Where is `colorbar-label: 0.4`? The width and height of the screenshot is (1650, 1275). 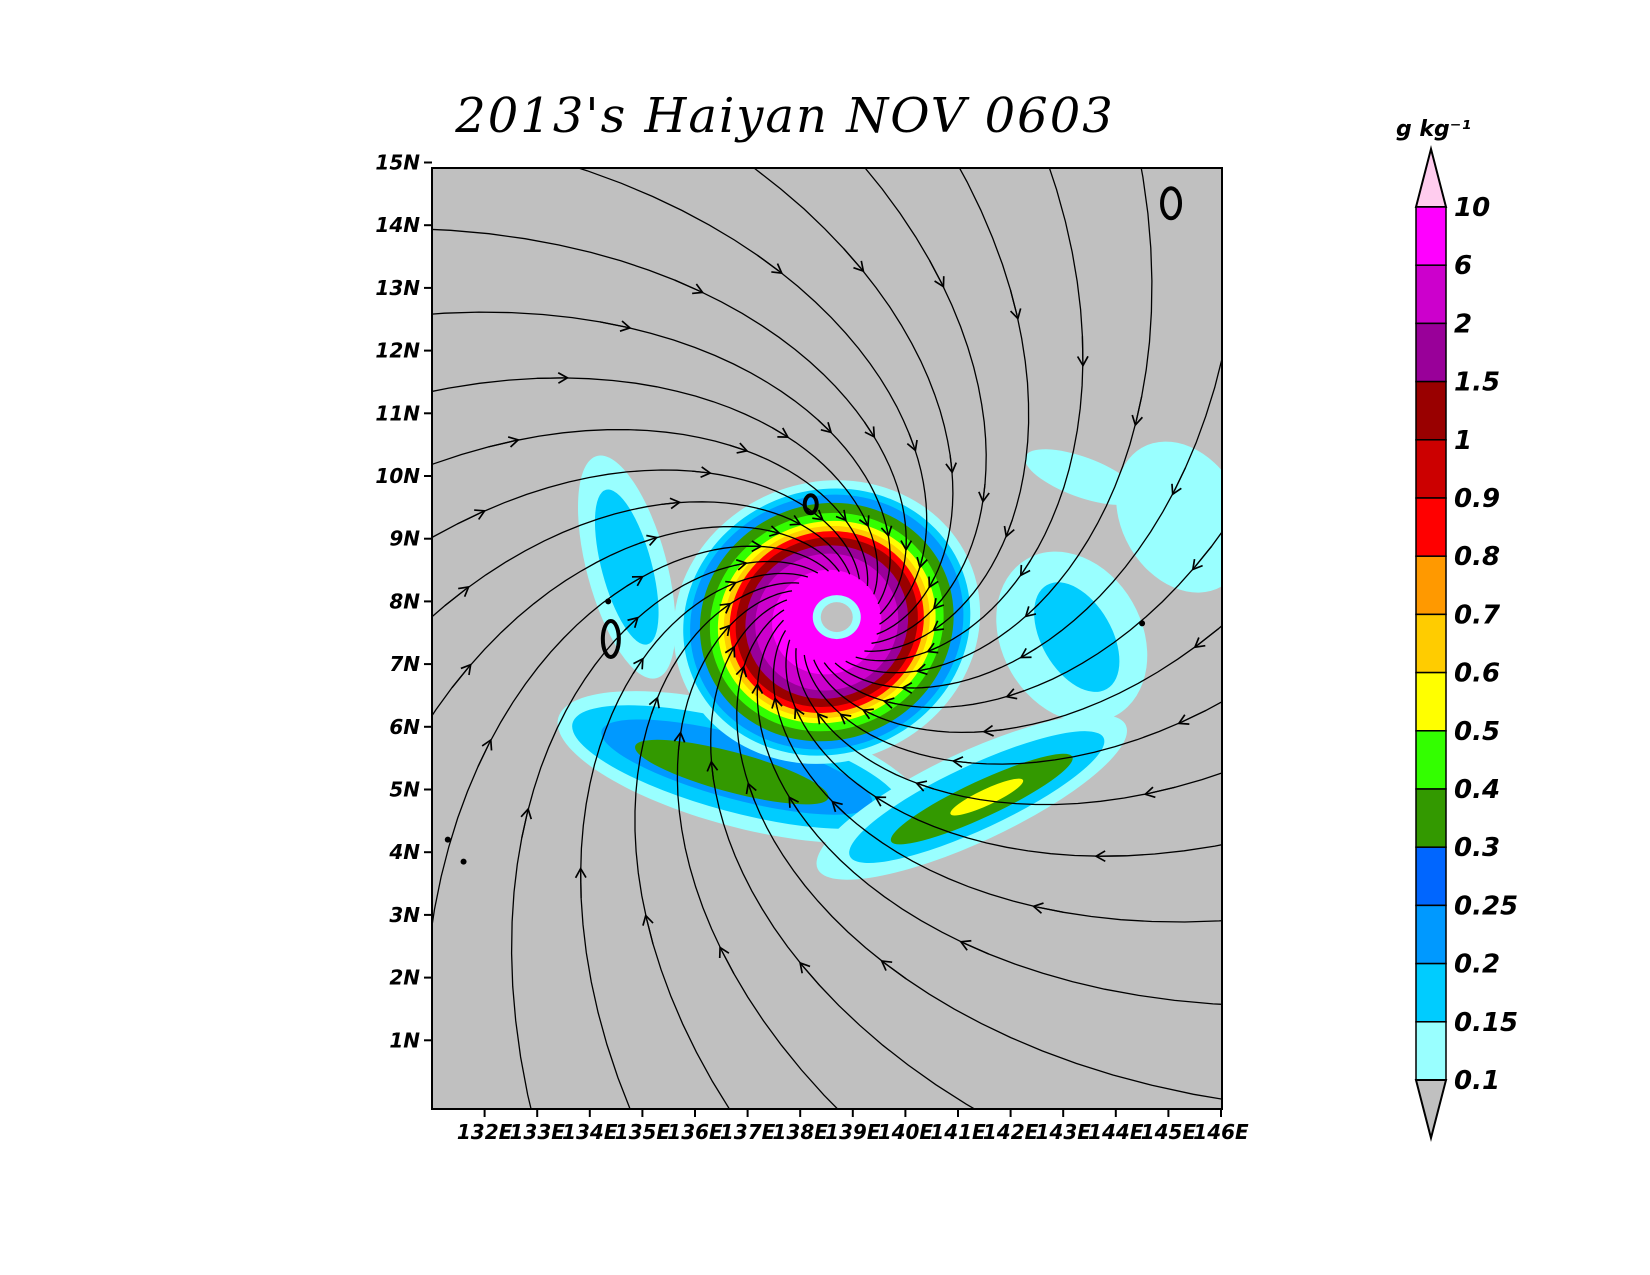
colorbar-label: 0.4 is located at coordinates (1477, 790).